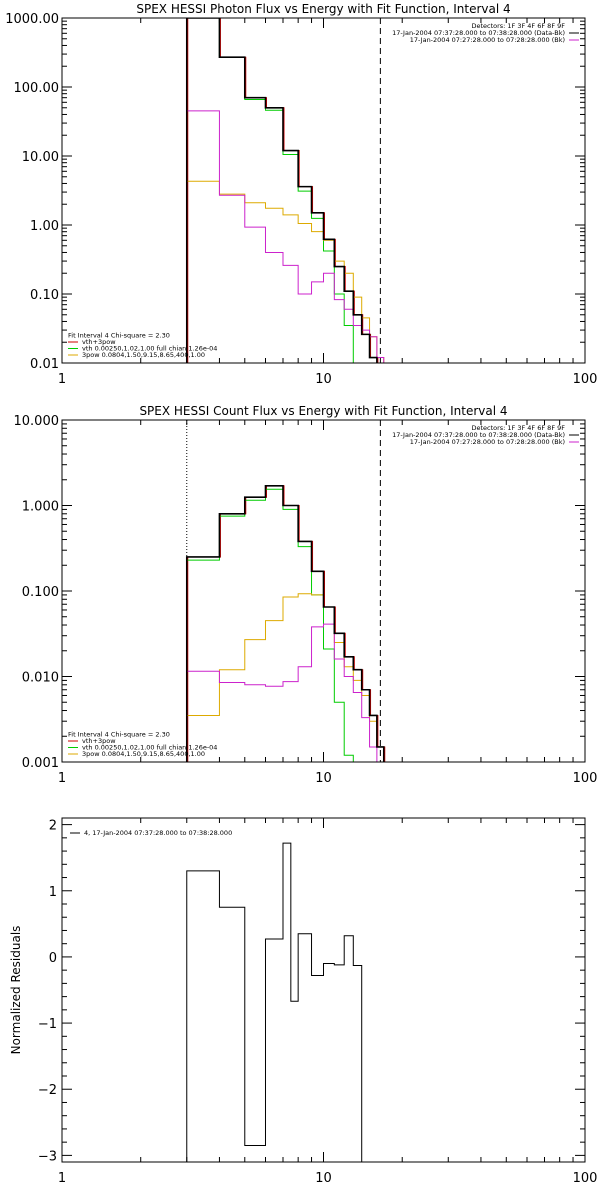 The width and height of the screenshot is (600, 1204). Describe the element at coordinates (47, 1090) in the screenshot. I see `y-tick-label: −2` at that location.